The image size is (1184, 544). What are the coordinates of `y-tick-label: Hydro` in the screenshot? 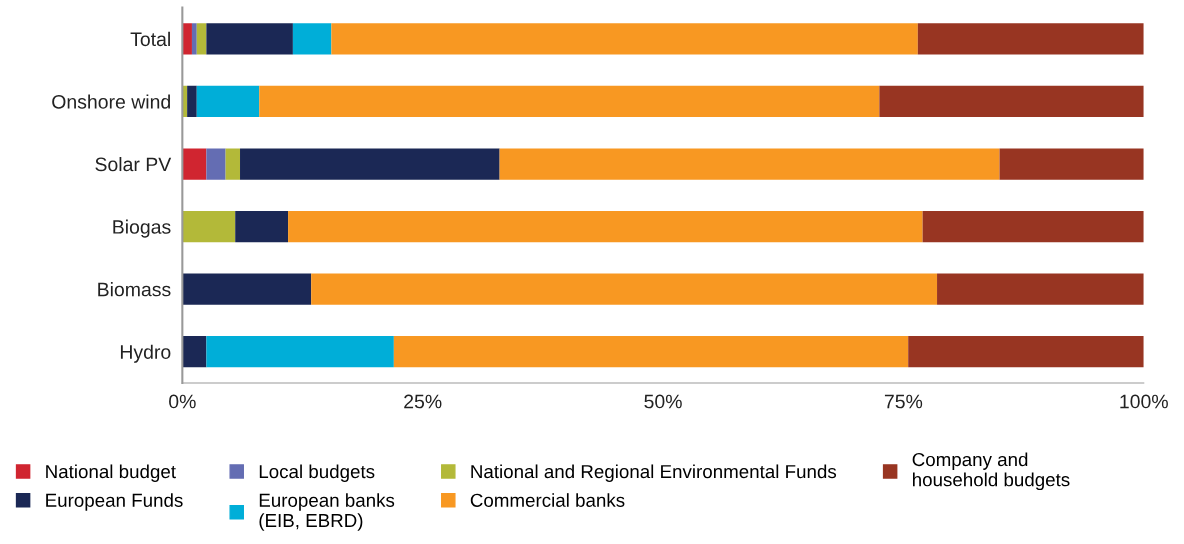 It's located at (145, 353).